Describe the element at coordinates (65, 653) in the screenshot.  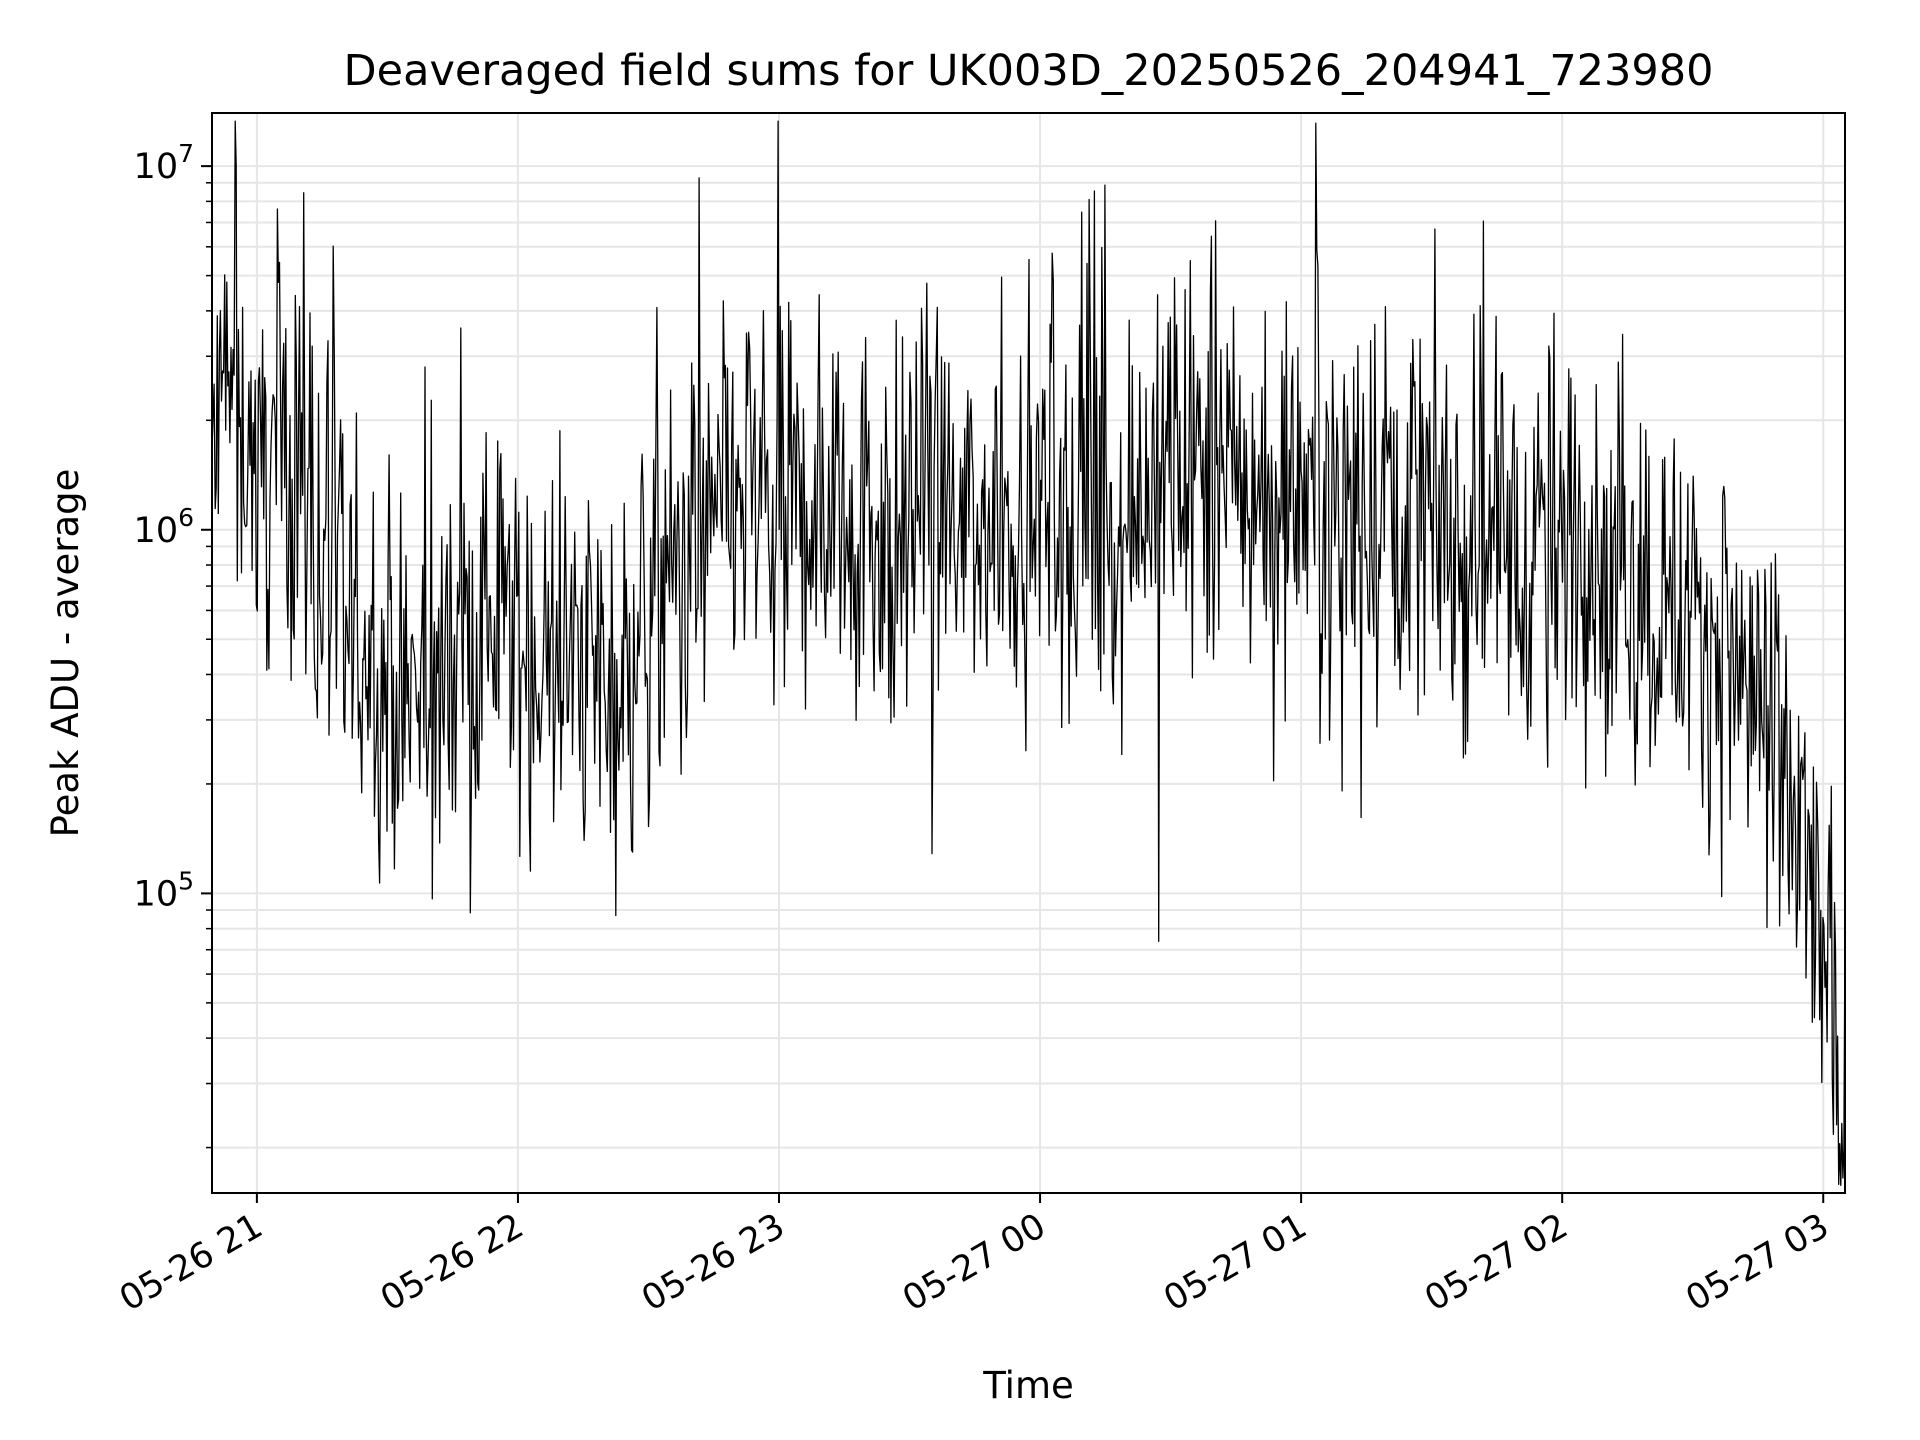
I see `y-axis-title: Peak ADU - average` at that location.